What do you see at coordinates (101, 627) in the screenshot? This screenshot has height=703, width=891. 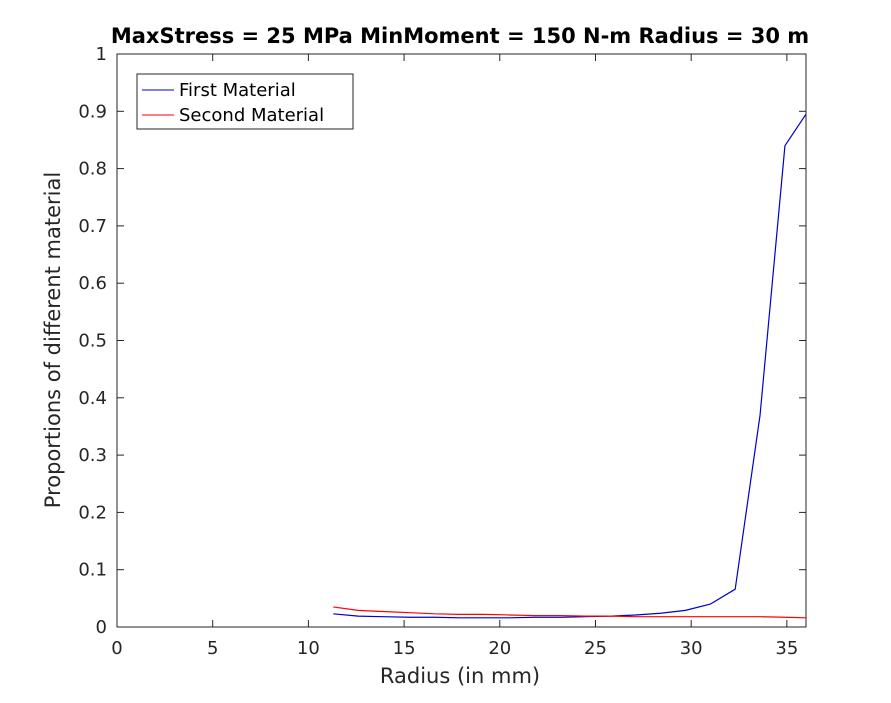 I see `y-tick-label: 0` at bounding box center [101, 627].